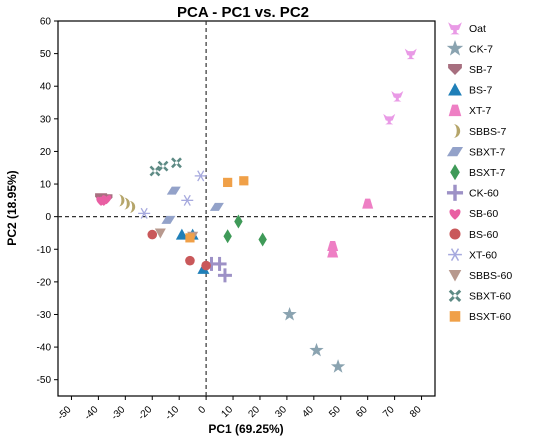 The height and width of the screenshot is (440, 550). Describe the element at coordinates (44, 282) in the screenshot. I see `y-tick-label: -20` at that location.